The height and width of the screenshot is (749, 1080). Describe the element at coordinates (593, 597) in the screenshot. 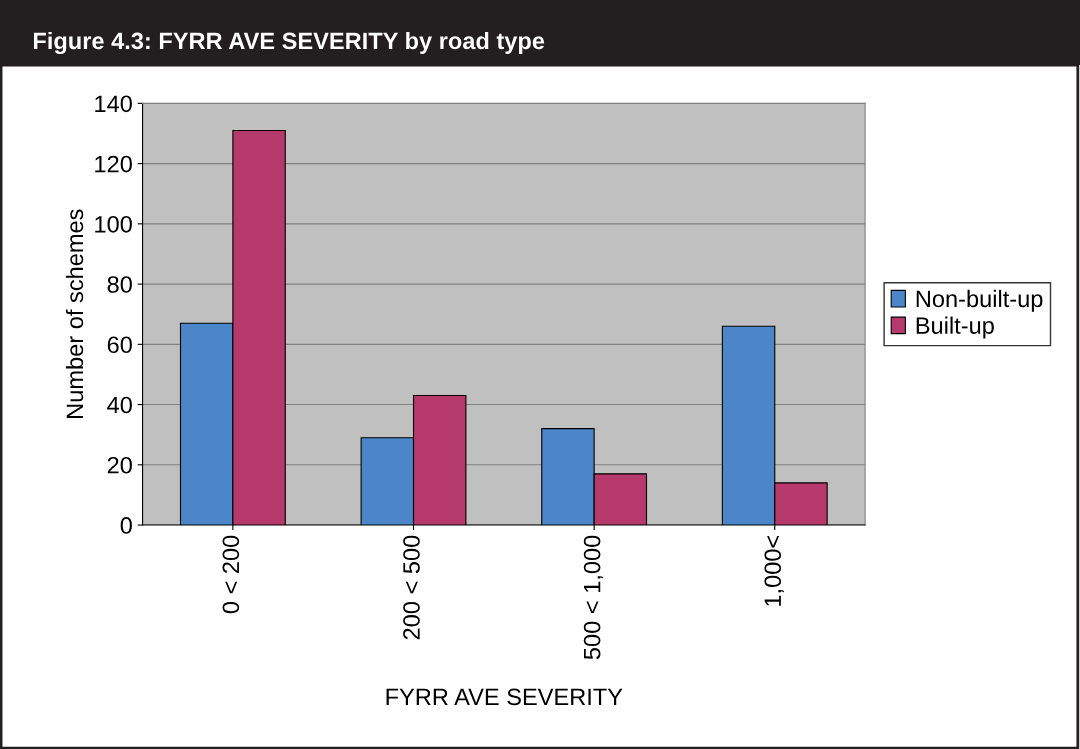

I see `x-tick-label: 500 < 1,000` at that location.